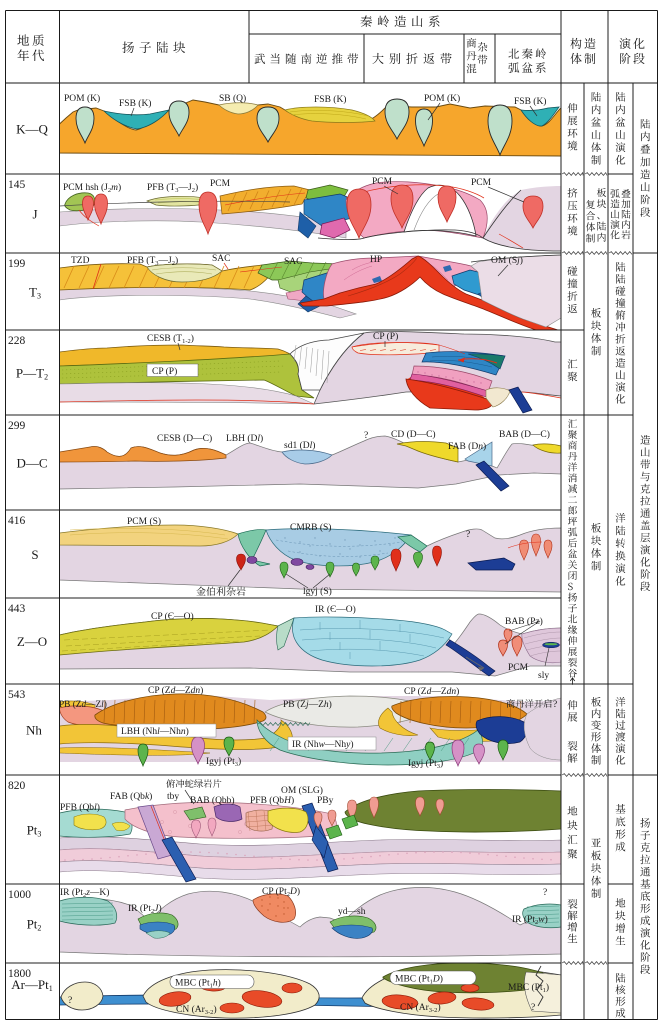 The height and width of the screenshot is (1034, 665). What do you see at coordinates (244, 438) in the screenshot?
I see `svg-text: LBH (Dl)` at bounding box center [244, 438].